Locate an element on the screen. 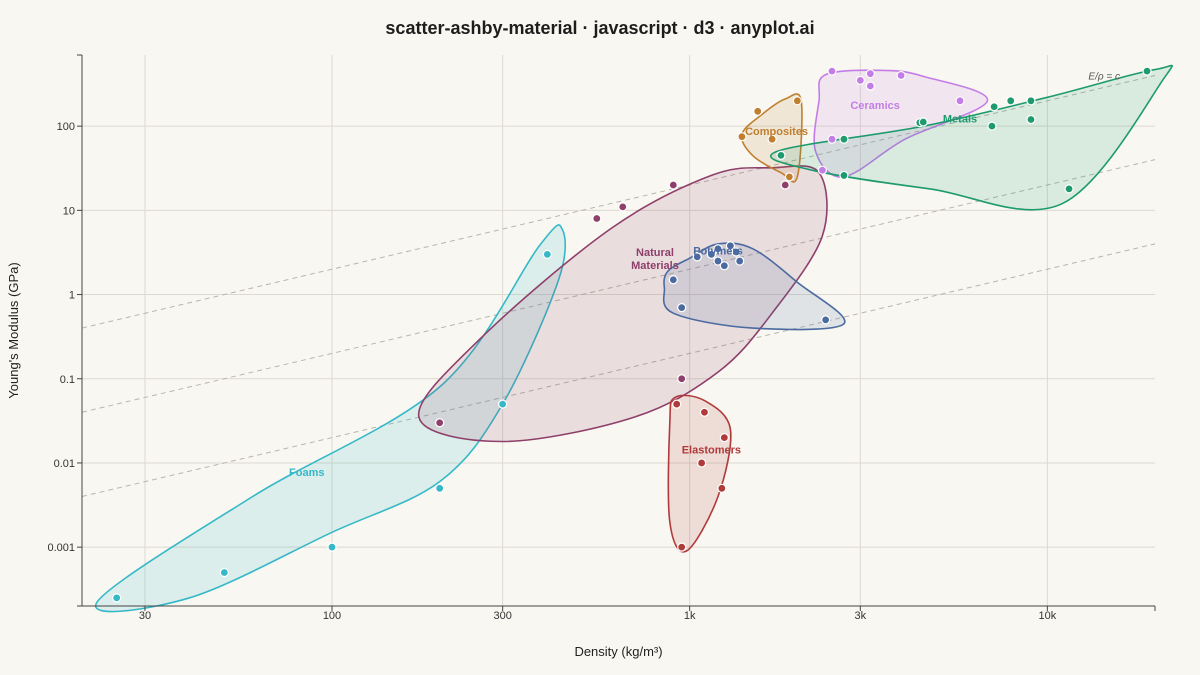 The image size is (1200, 675). x-axis-label: Density (kg/m³) is located at coordinates (618, 651).